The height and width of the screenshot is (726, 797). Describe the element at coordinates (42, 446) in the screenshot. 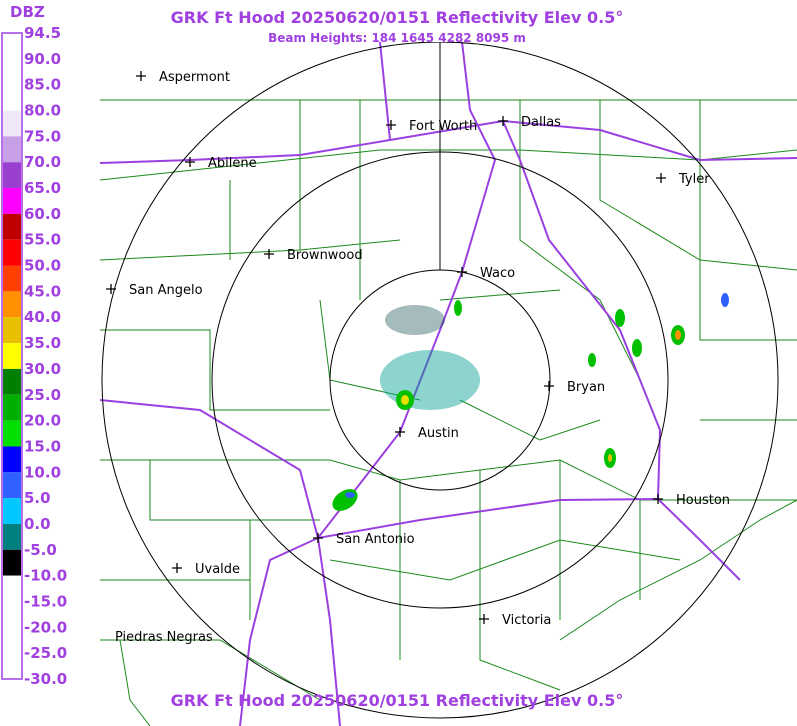

I see `legend-label: 15.0` at that location.